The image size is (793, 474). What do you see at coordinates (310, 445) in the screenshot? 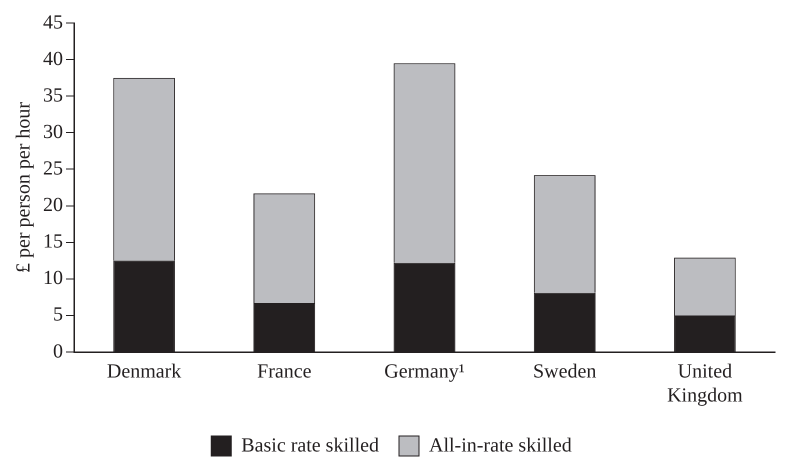
I see `legend-label: Basic rate skilled` at bounding box center [310, 445].